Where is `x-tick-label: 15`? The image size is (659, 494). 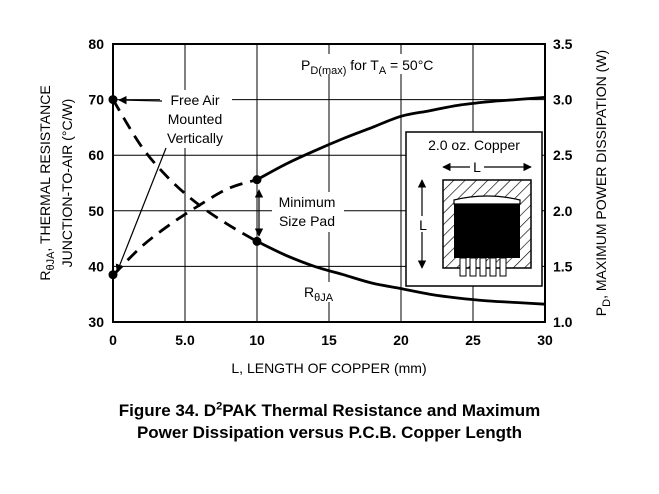
x-tick-label: 15 is located at coordinates (329, 340).